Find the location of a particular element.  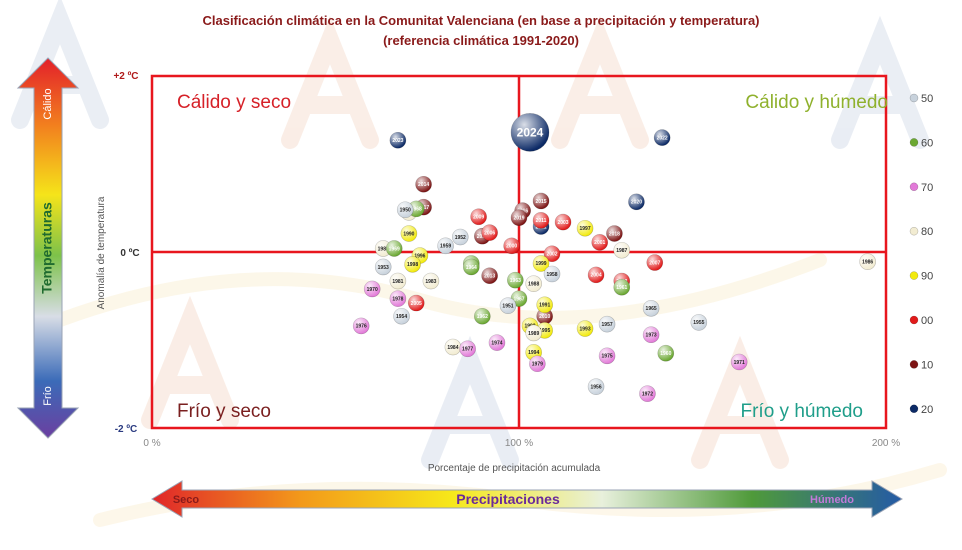

point-2004: 2004 is located at coordinates (596, 275).